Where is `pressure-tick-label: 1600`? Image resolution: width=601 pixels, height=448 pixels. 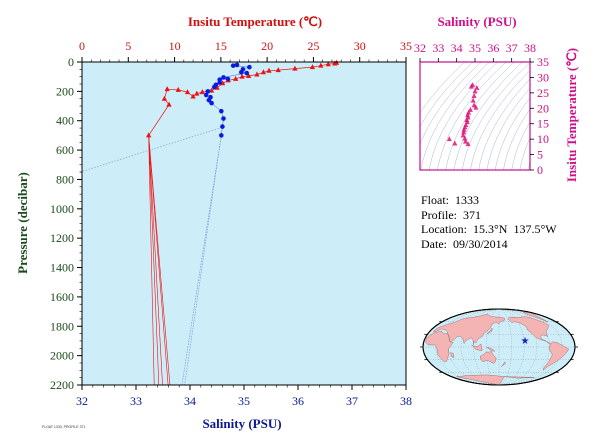
pressure-tick-label: 1600 is located at coordinates (62, 297).